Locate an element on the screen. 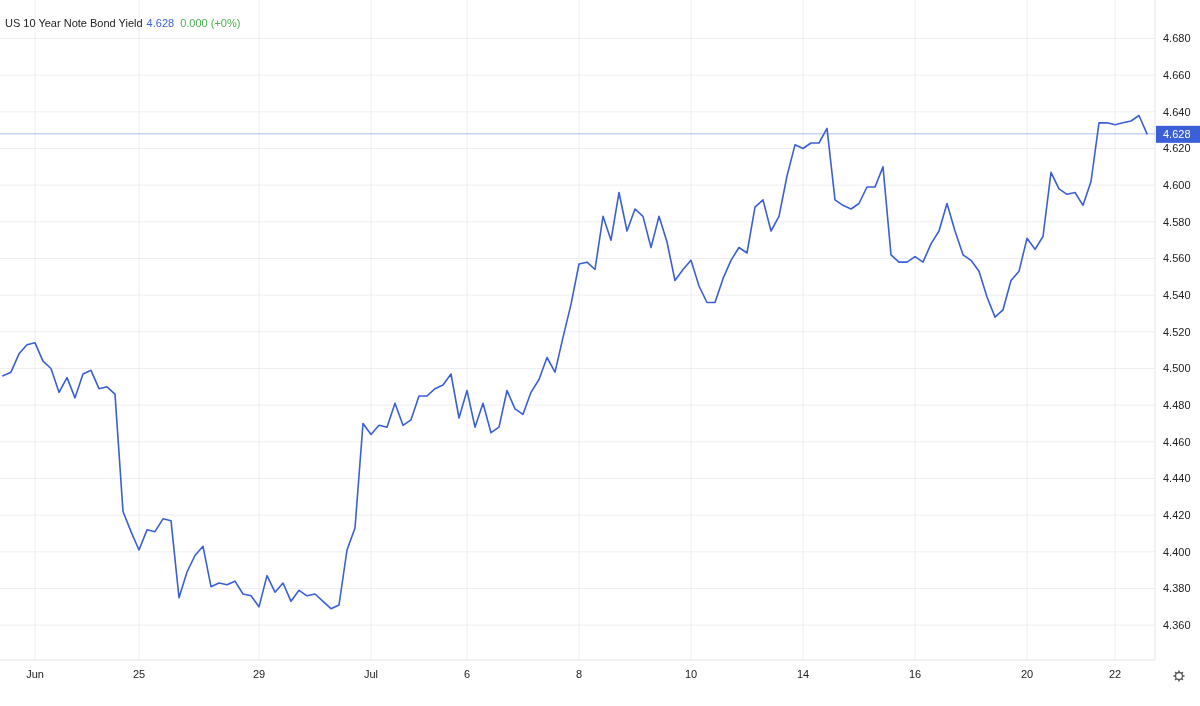  y-tick-label: 4.480 is located at coordinates (1177, 405).